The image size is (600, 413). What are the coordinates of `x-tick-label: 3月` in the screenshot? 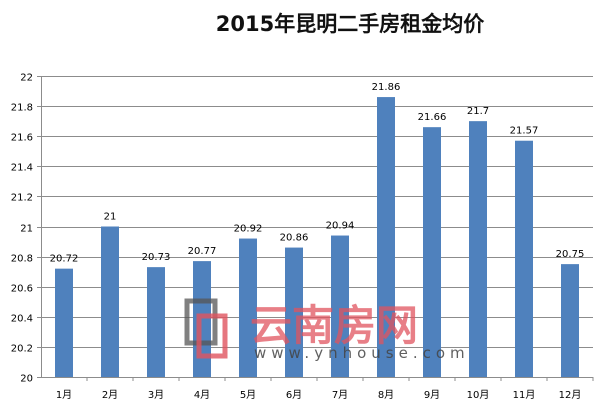 It's located at (156, 395).